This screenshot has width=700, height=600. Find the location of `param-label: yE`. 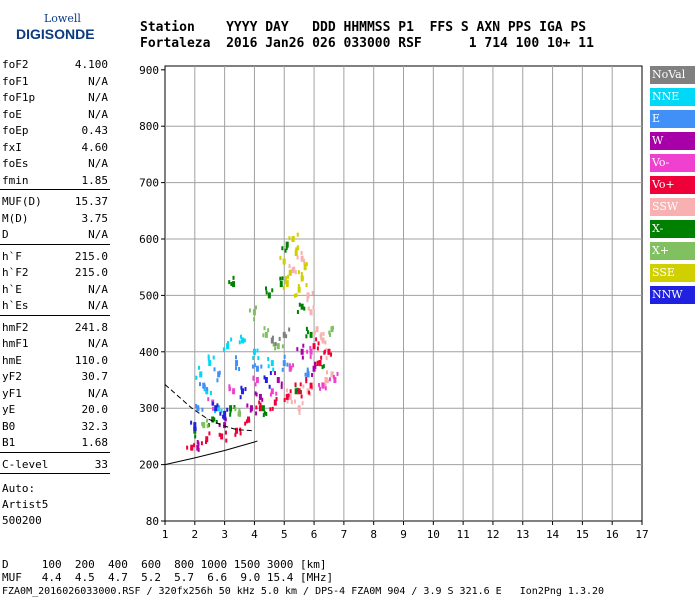

param-label: yE is located at coordinates (9, 409).